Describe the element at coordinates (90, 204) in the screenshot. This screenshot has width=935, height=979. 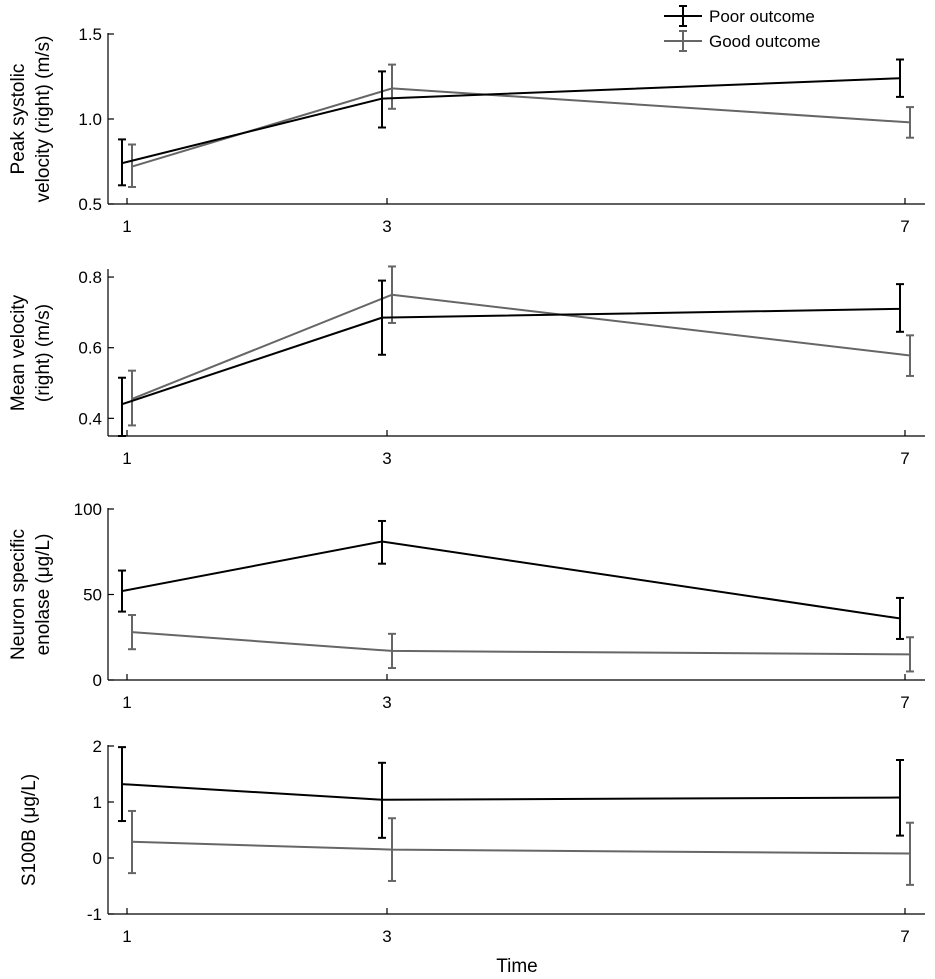
I see `y-tick-label: 0.5` at that location.